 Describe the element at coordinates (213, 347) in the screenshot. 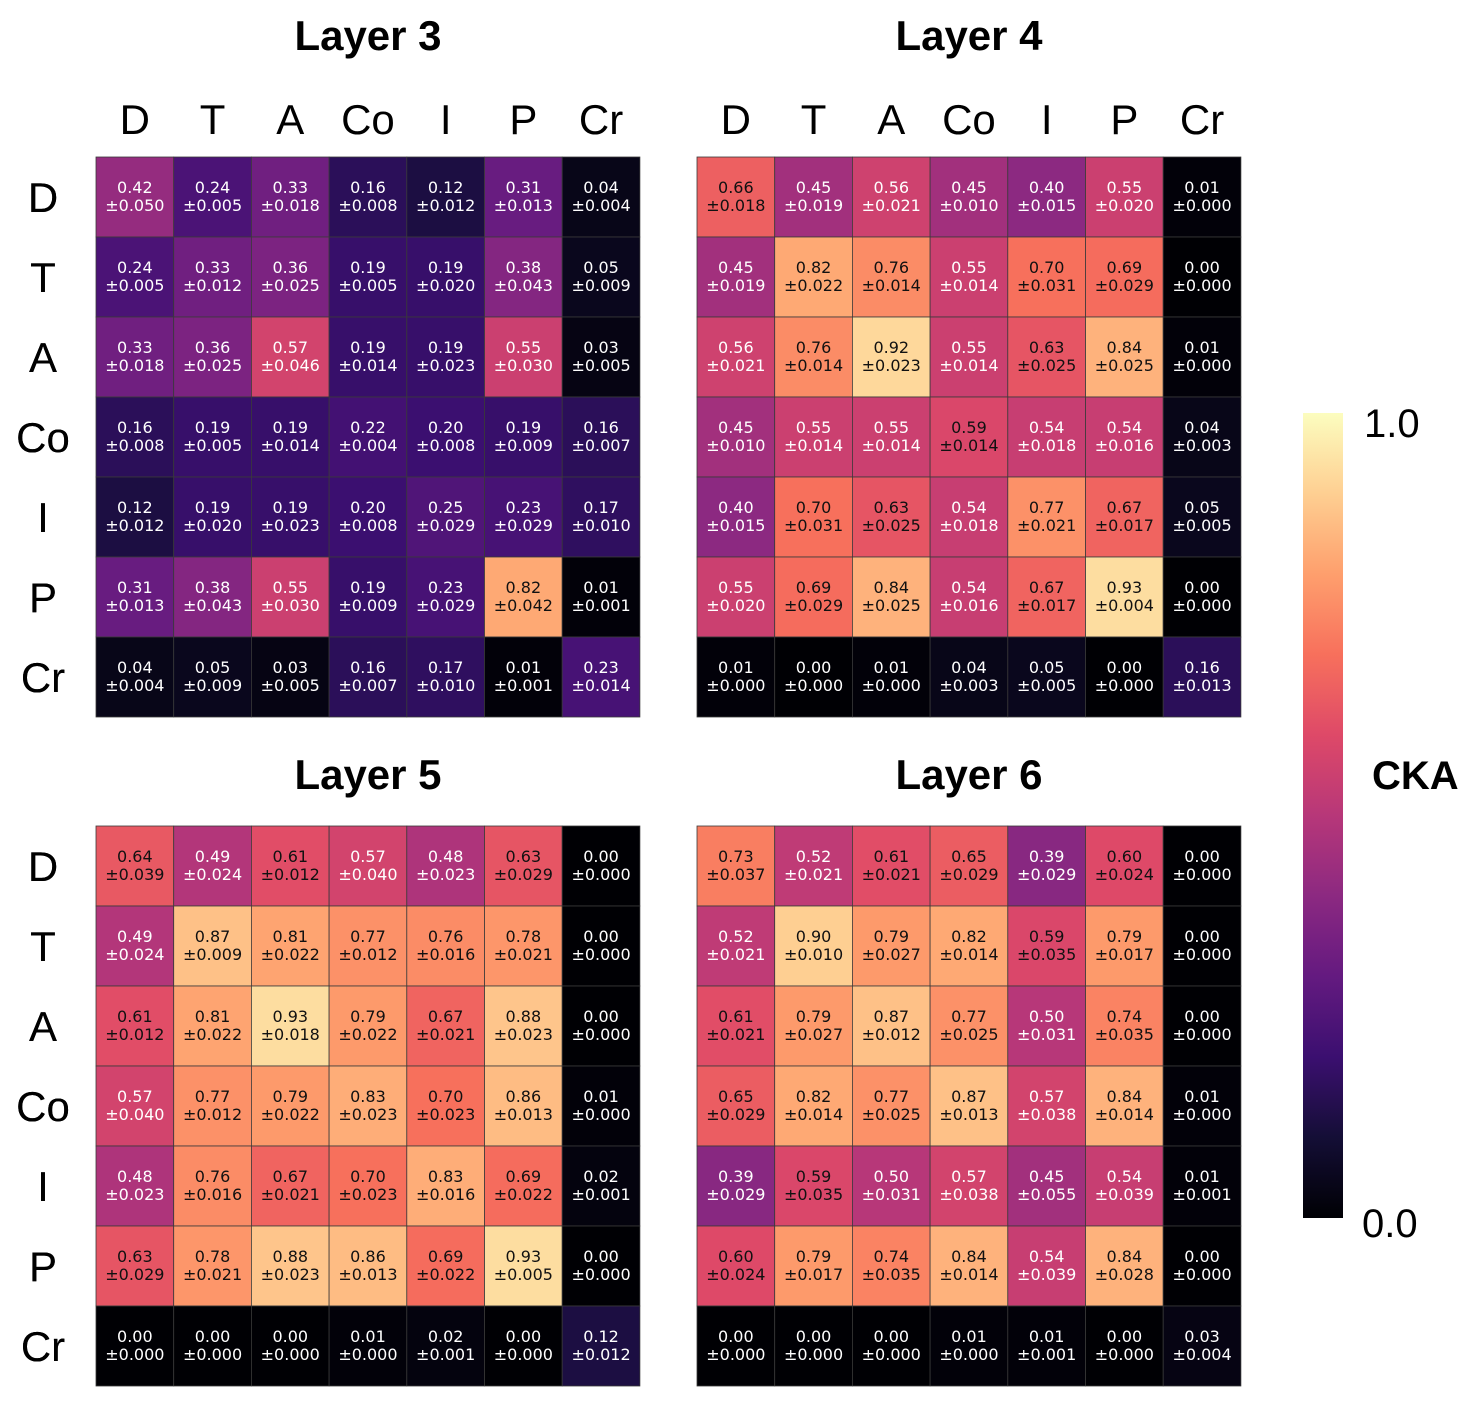

I see `cell-value-label: 0.36` at that location.